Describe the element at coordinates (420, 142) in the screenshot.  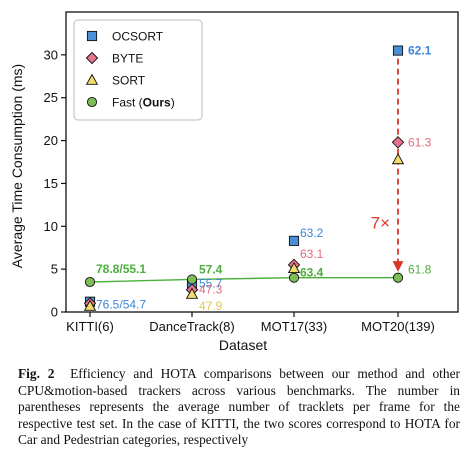
I see `data-label: 61.3` at that location.